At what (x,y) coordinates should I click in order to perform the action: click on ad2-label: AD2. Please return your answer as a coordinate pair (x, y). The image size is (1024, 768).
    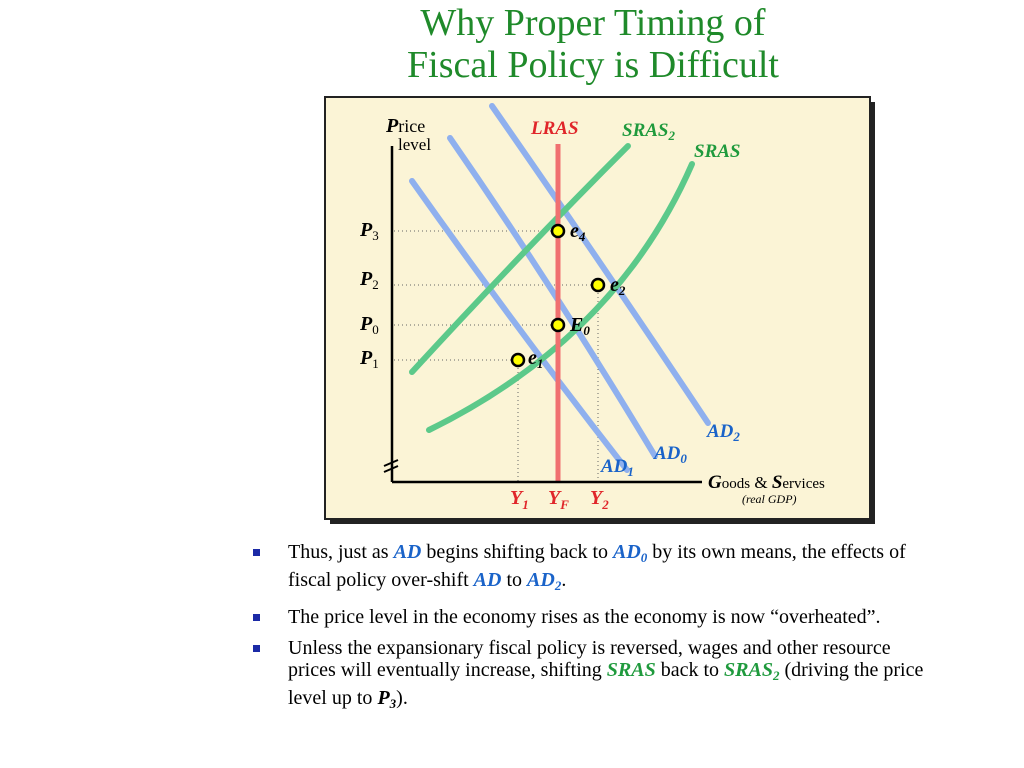
    Looking at the image, I should click on (723, 432).